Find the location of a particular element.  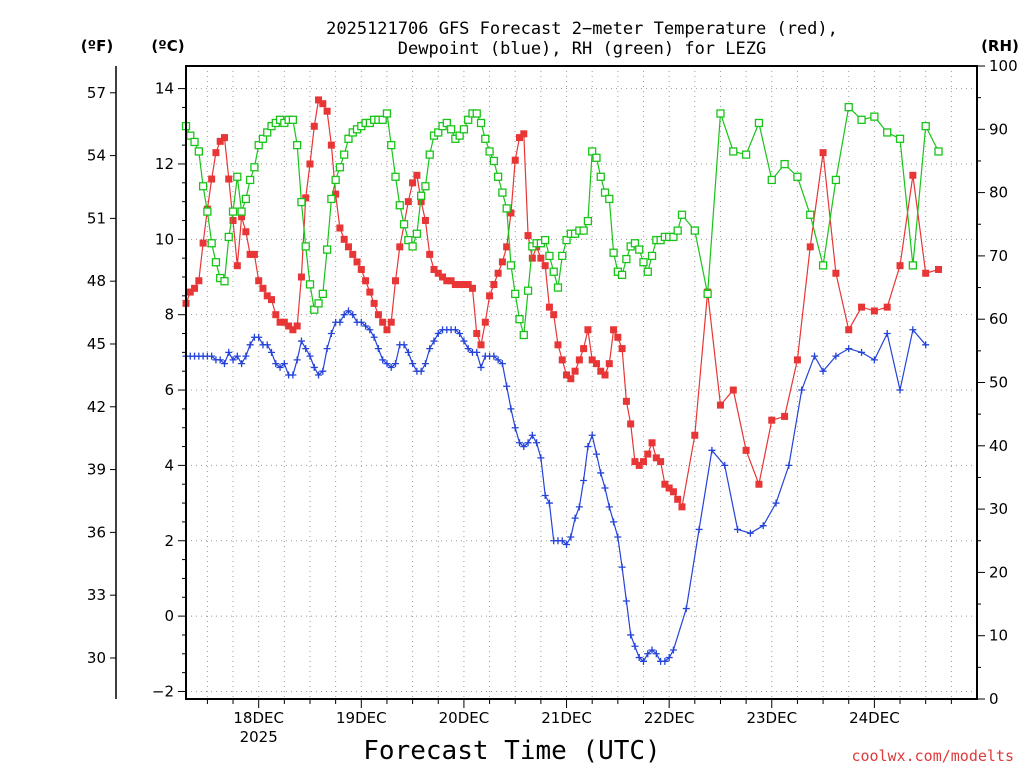

rh-tick-label: 80 is located at coordinates (998, 193).